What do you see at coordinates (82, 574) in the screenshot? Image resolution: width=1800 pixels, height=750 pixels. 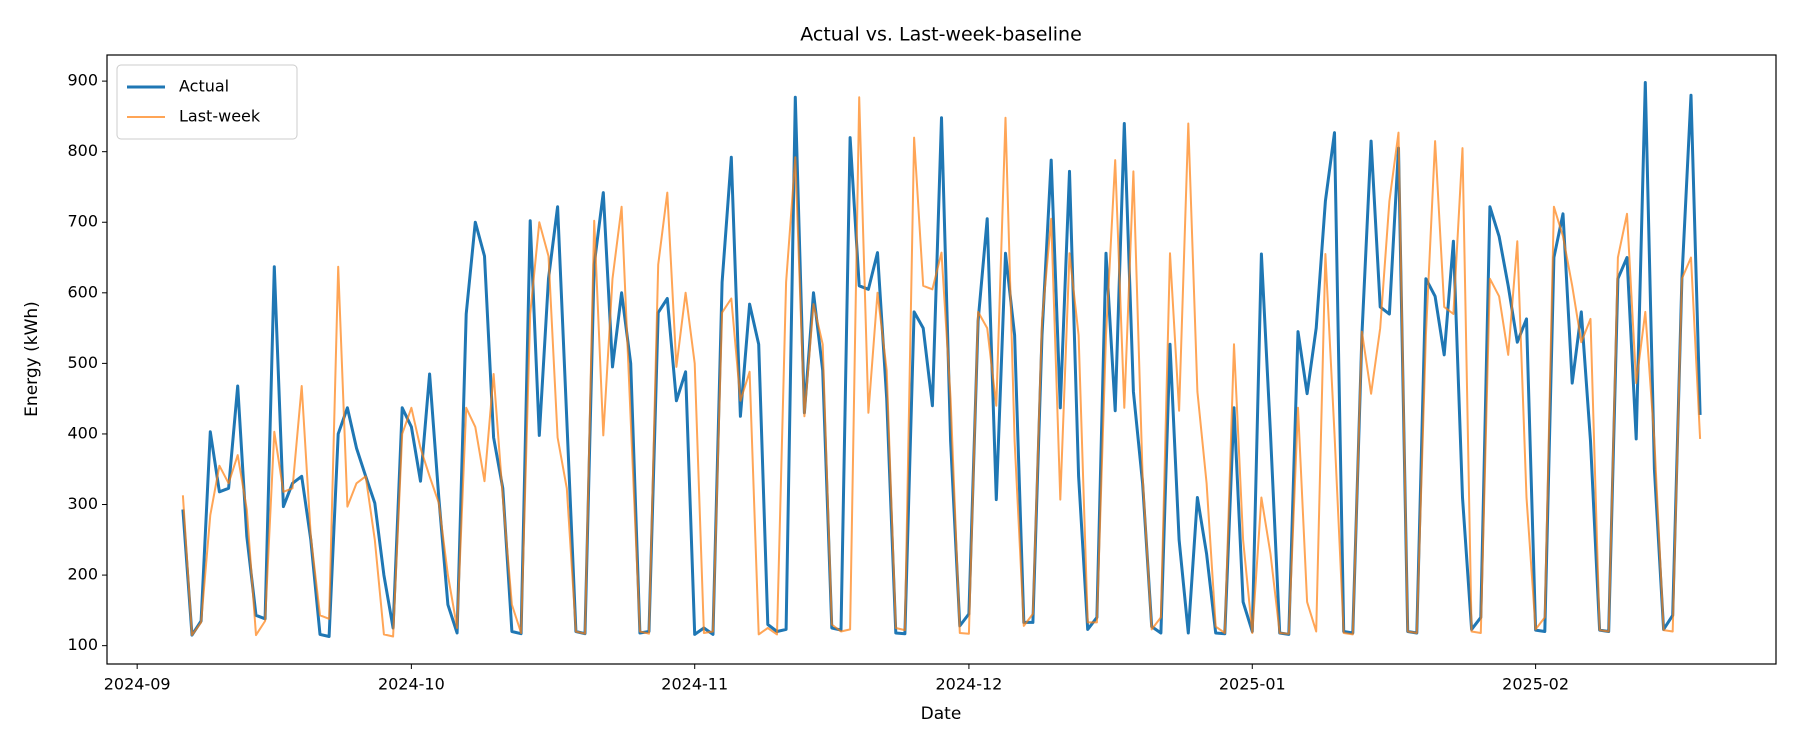 I see `y-tick-label: 200` at bounding box center [82, 574].